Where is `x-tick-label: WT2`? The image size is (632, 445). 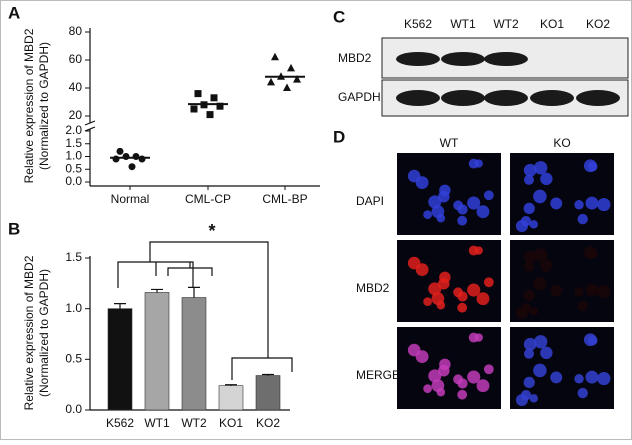
x-tick-label: WT2 is located at coordinates (194, 423).